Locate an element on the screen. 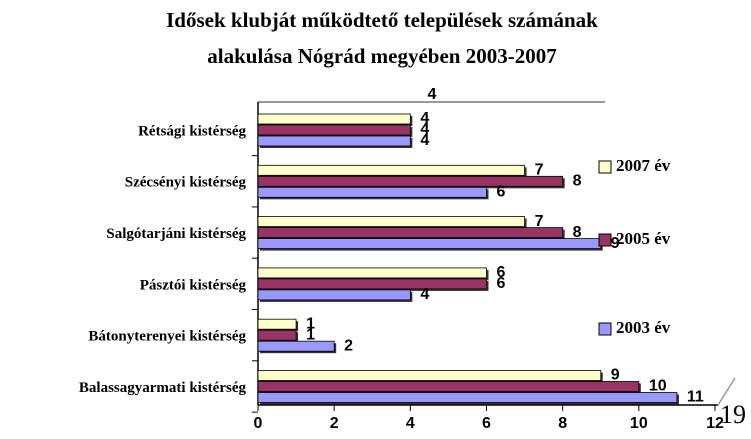  y-tick-label: Rétsági kistérség is located at coordinates (192, 131).